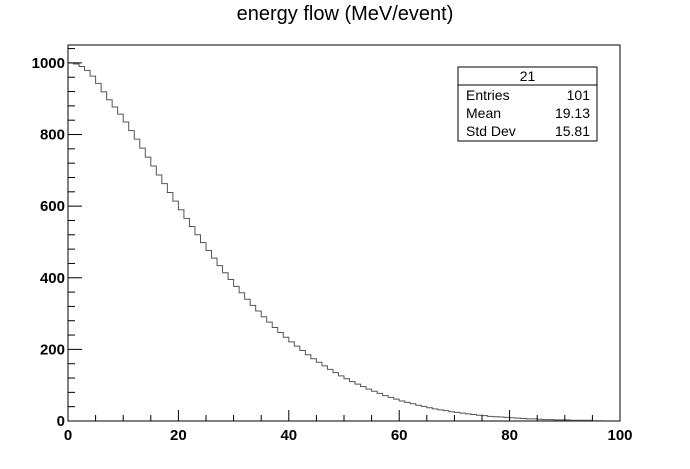  What do you see at coordinates (619, 435) in the screenshot?
I see `x-tick-label: 100` at bounding box center [619, 435].